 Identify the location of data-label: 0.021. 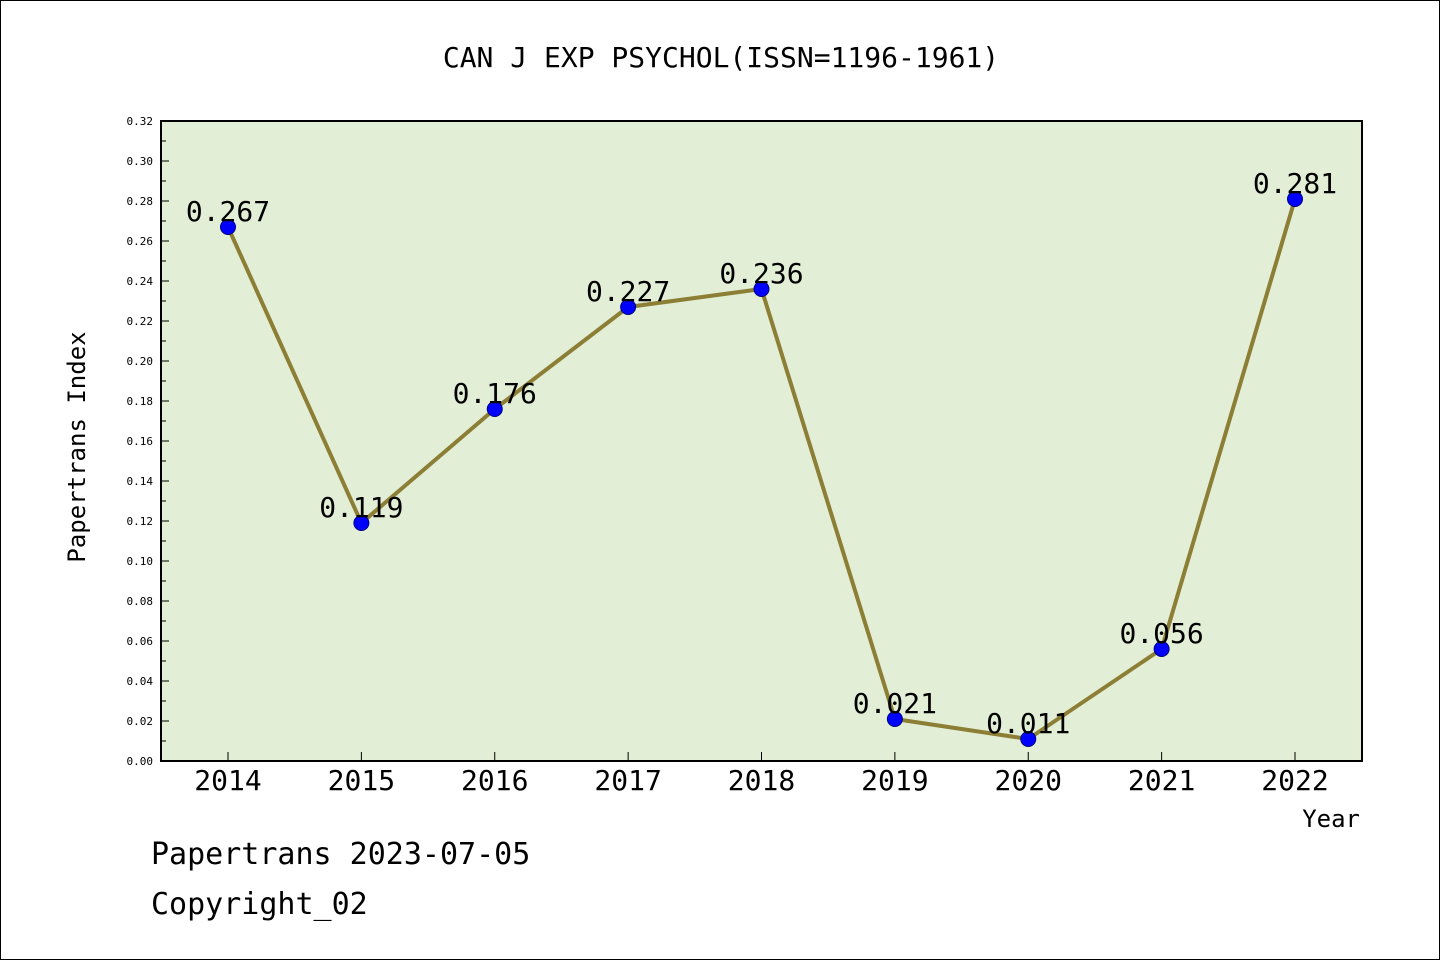
(895, 703).